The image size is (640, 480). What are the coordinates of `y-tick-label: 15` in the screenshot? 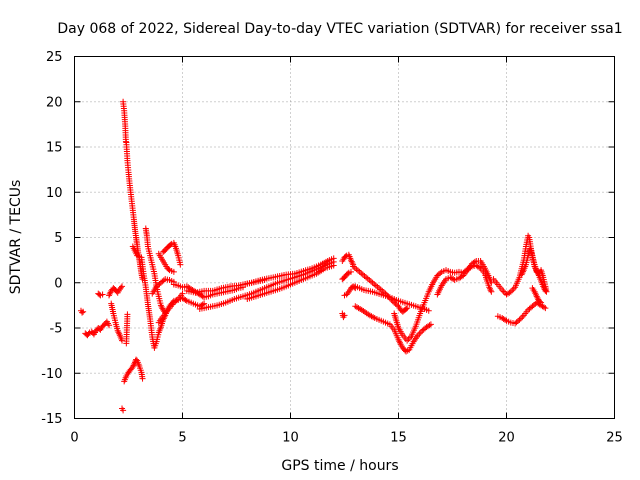 It's located at (54, 148).